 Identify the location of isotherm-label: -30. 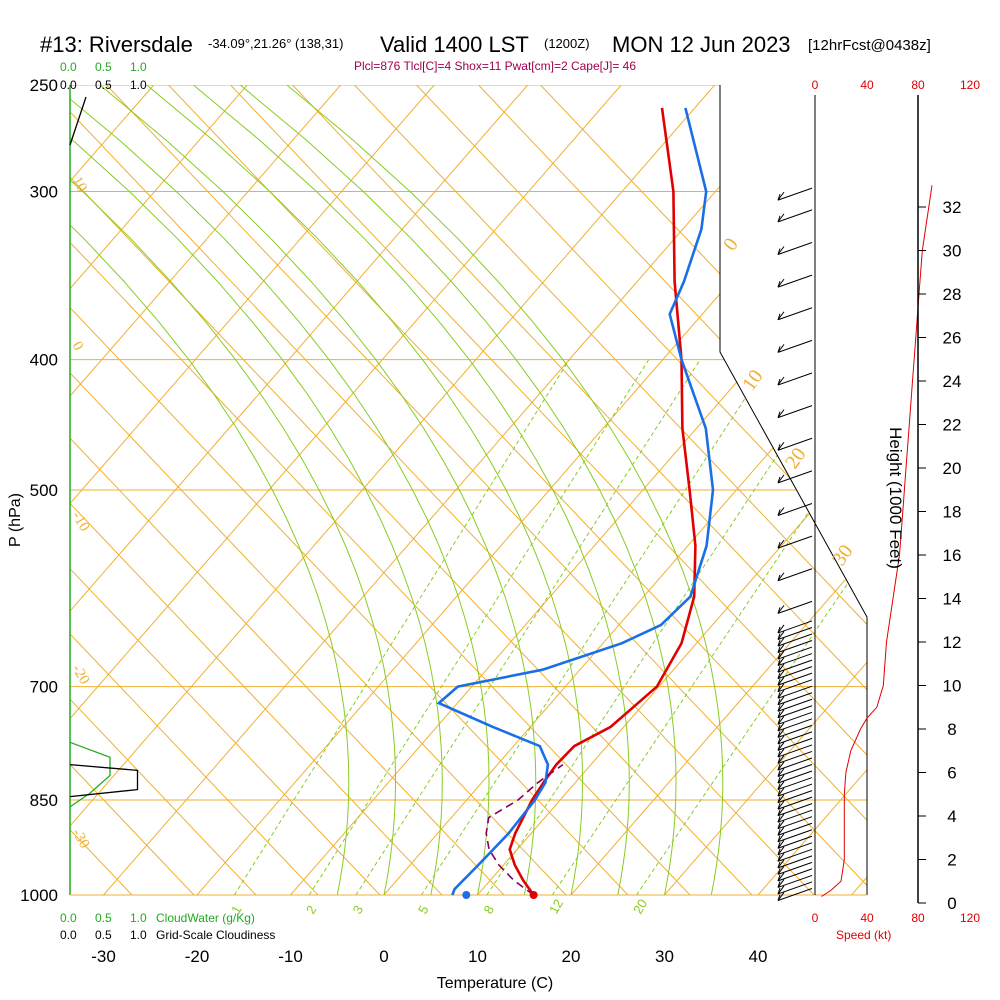
(81, 838).